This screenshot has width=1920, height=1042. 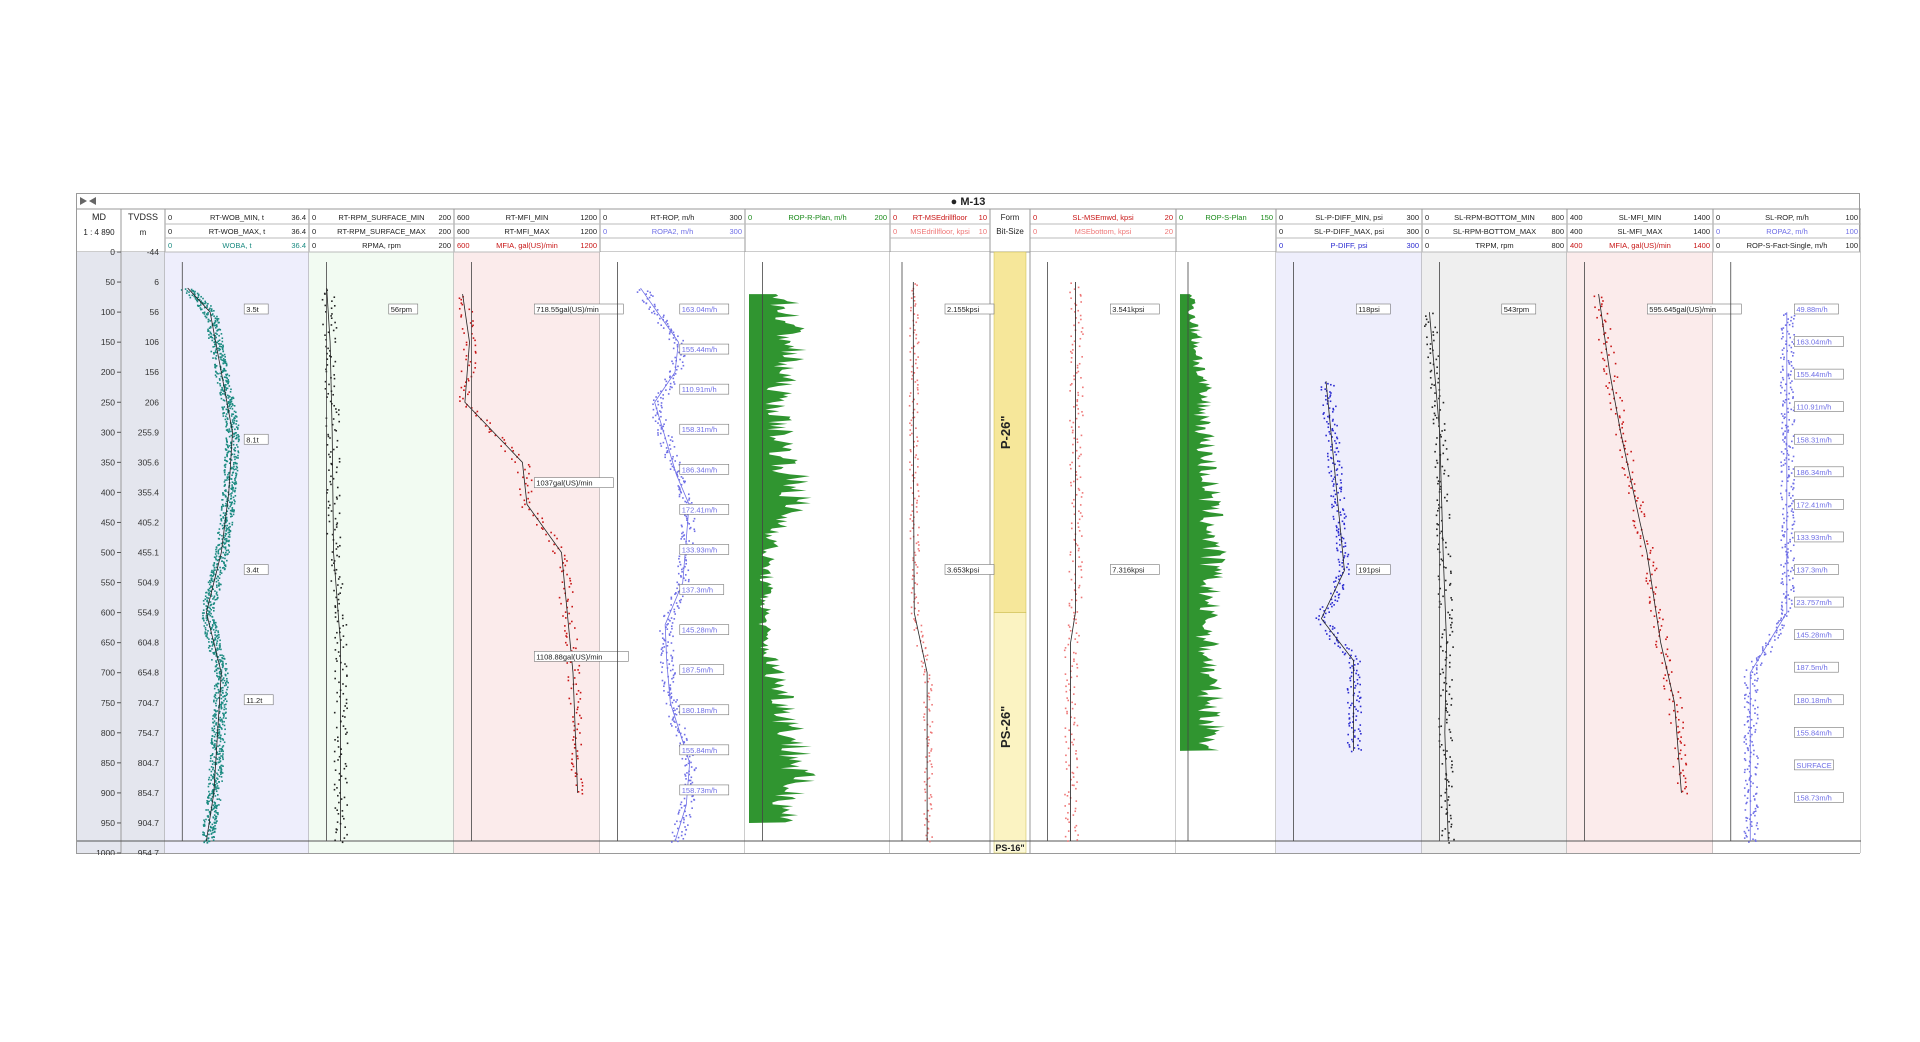 What do you see at coordinates (149, 522) in the screenshot?
I see `tvdss-tick-label: 405.2` at bounding box center [149, 522].